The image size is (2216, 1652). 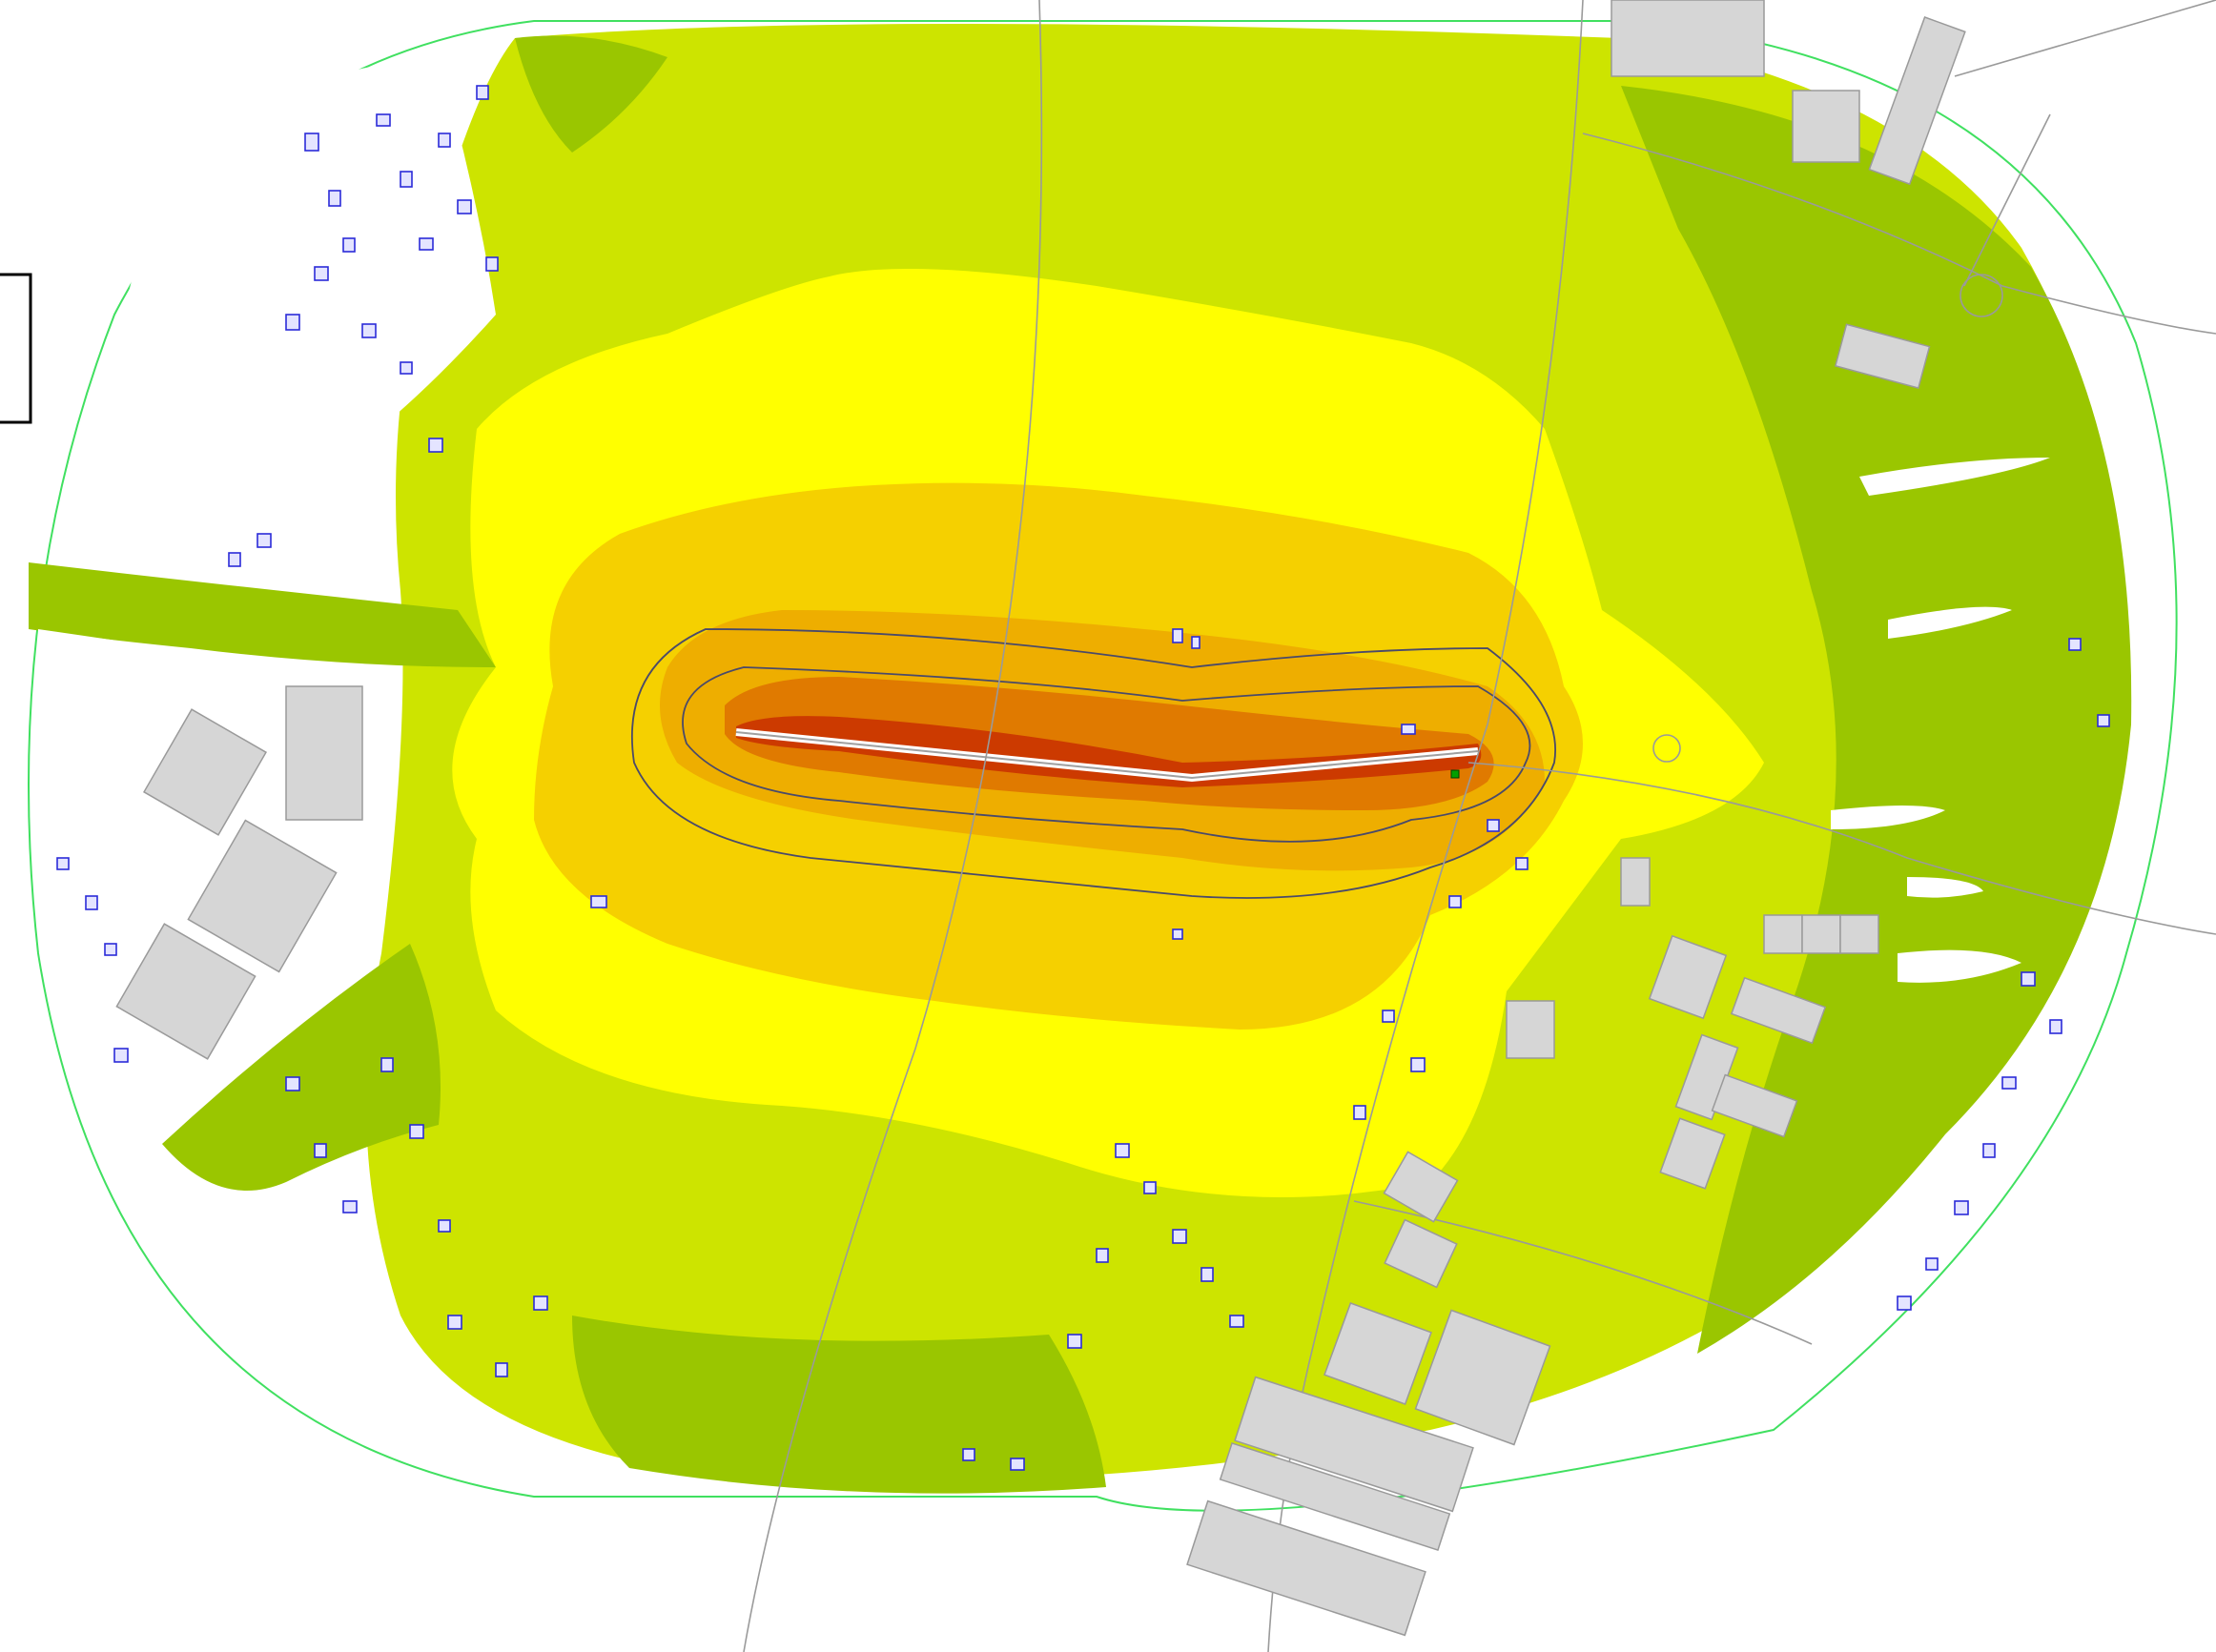 I want to click on runway-centerline, so click(x=1107, y=755).